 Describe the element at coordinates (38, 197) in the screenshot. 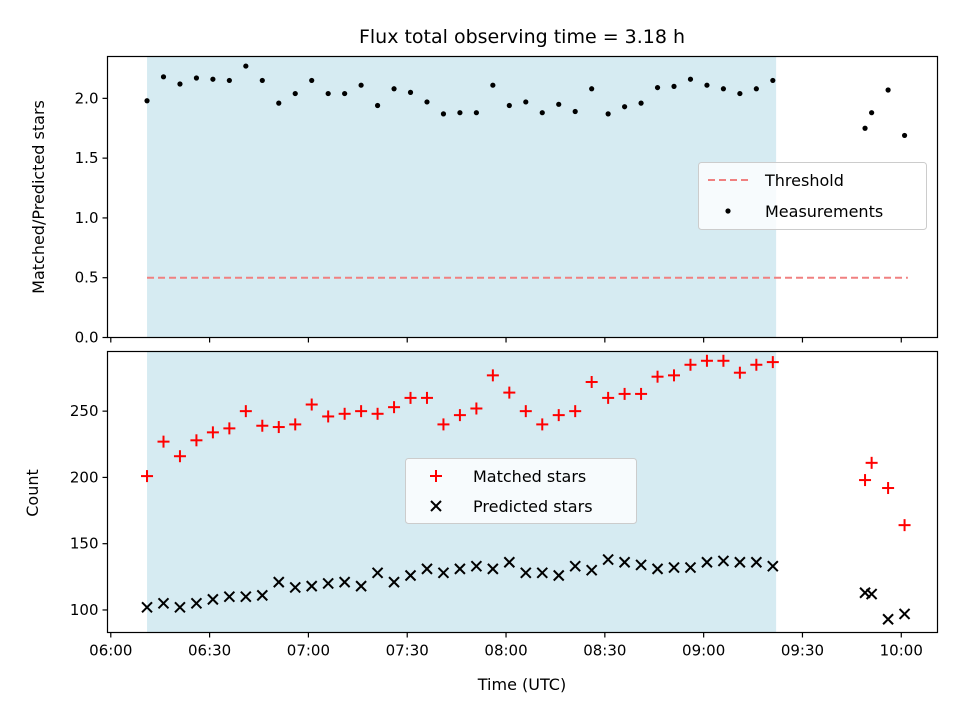

I see `ratio-y-axis-label: Matched/Predicted stars` at that location.